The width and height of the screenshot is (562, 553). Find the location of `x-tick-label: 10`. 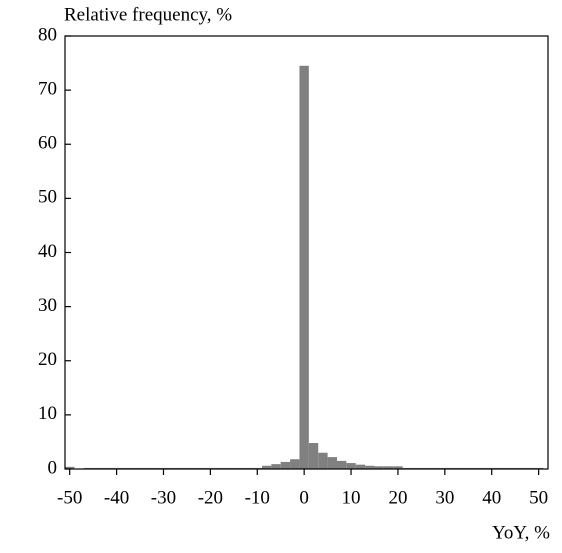

x-tick-label: 10 is located at coordinates (351, 497).